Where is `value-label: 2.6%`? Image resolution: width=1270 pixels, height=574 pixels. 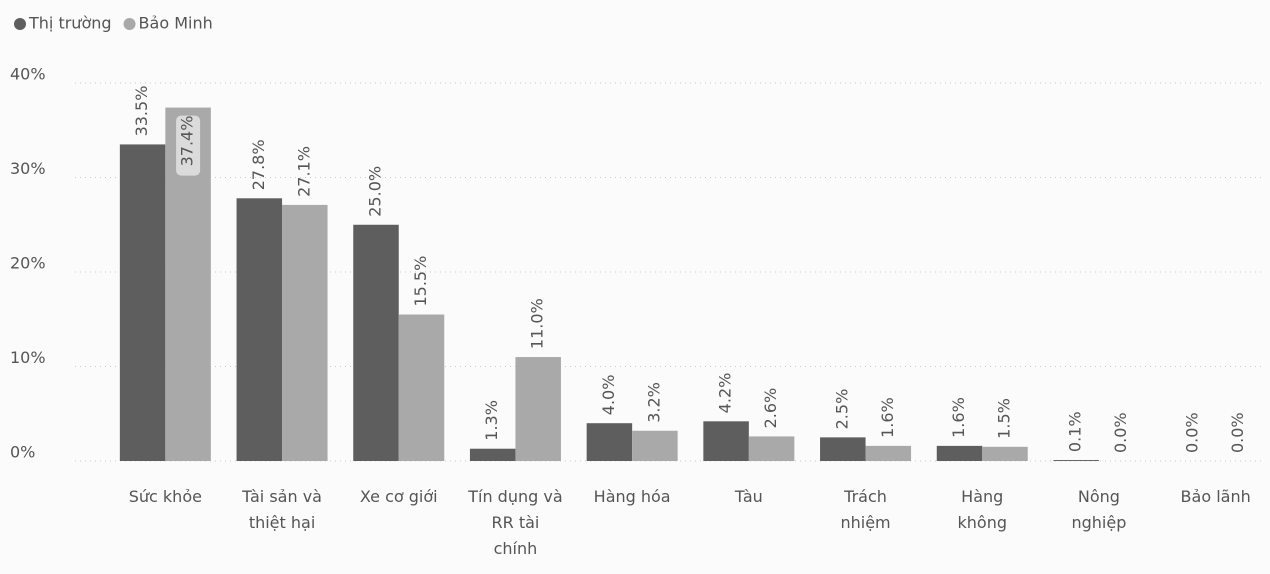
value-label: 2.6% is located at coordinates (770, 408).